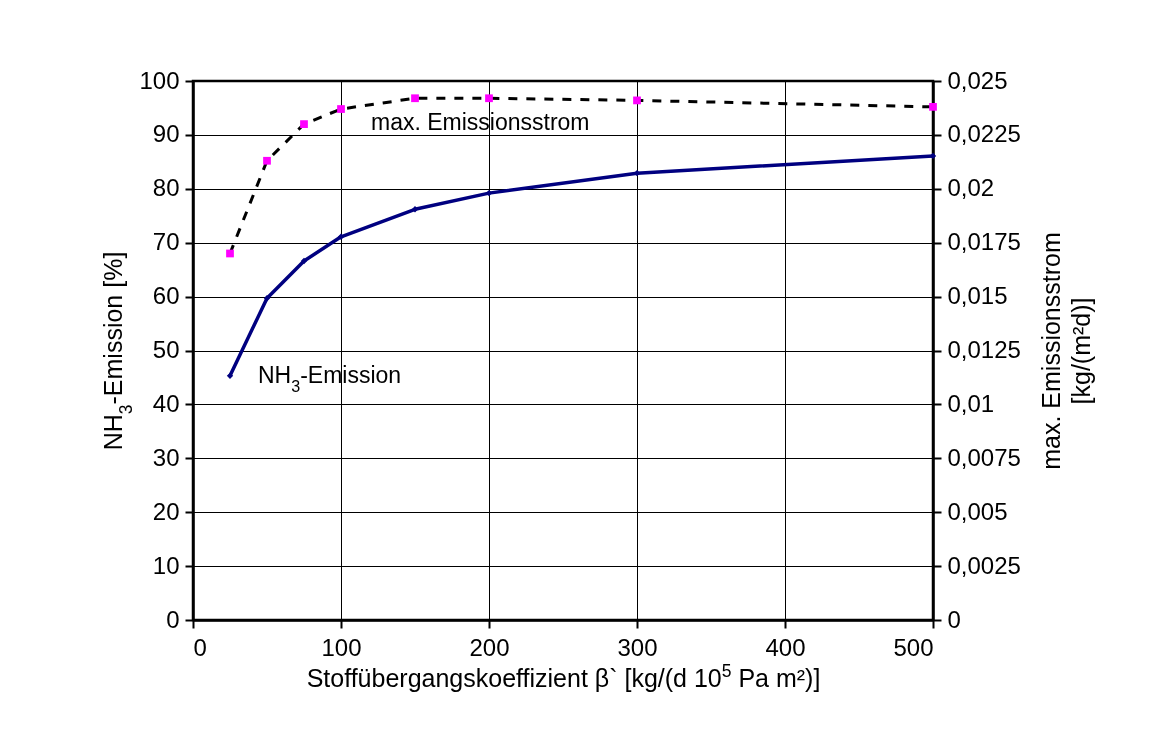  I want to click on y2-tick-label: 0,0225, so click(984, 134).